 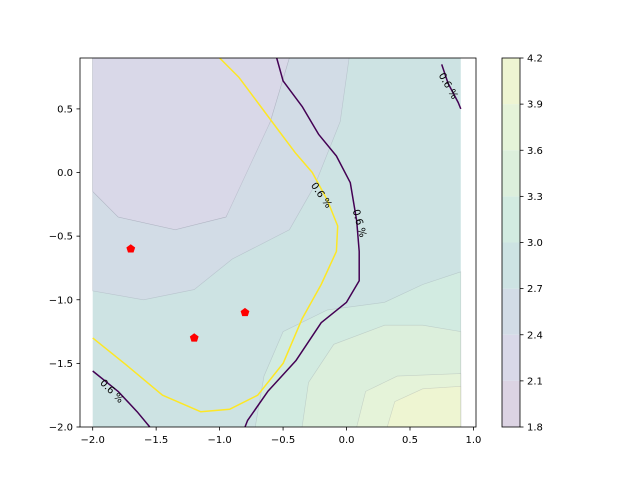 I want to click on x-tick-label: 0.5, so click(x=410, y=440).